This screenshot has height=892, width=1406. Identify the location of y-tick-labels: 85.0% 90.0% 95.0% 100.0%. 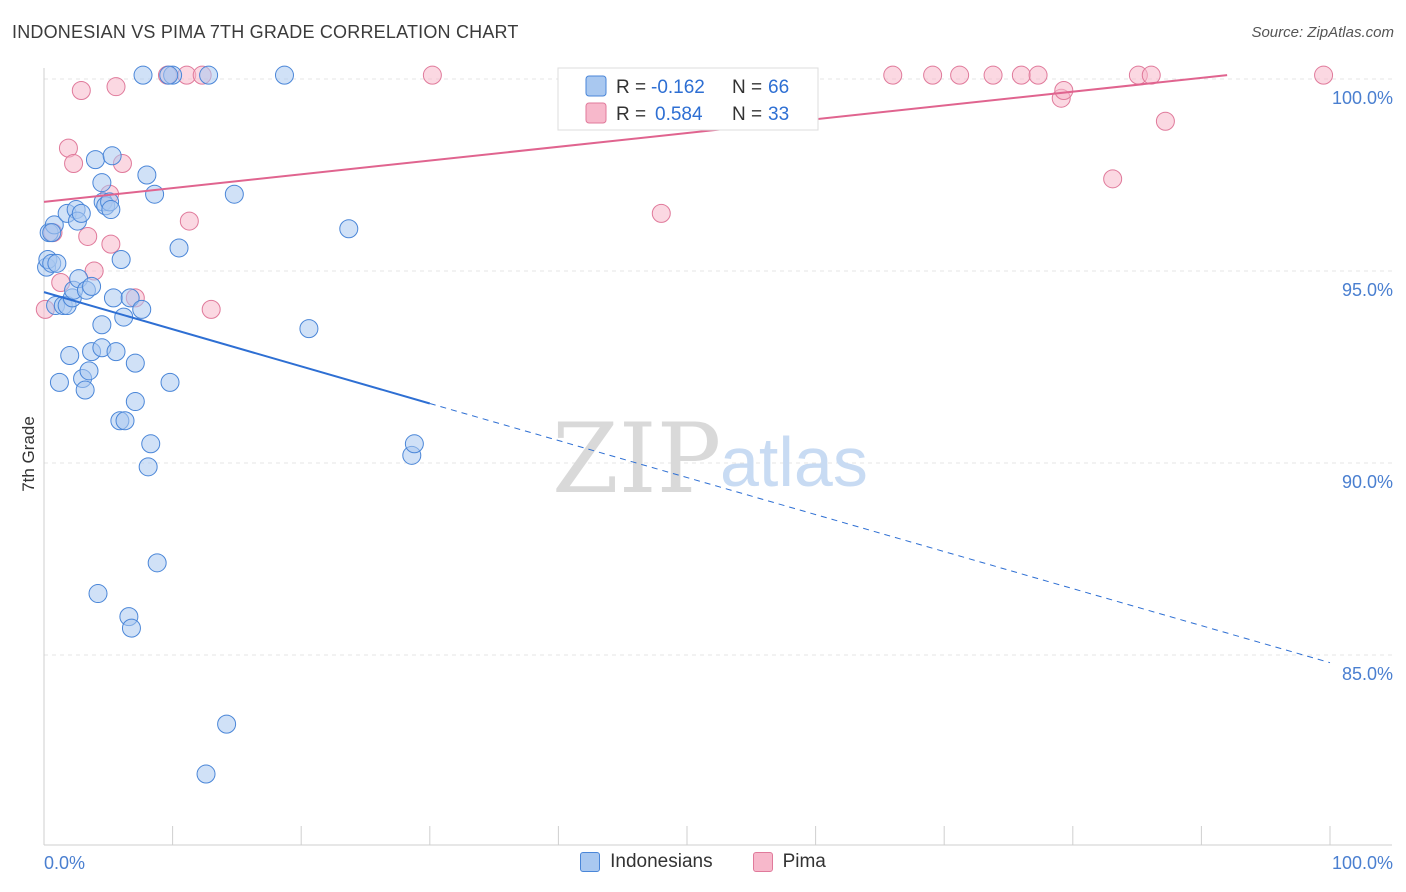
(1362, 386).